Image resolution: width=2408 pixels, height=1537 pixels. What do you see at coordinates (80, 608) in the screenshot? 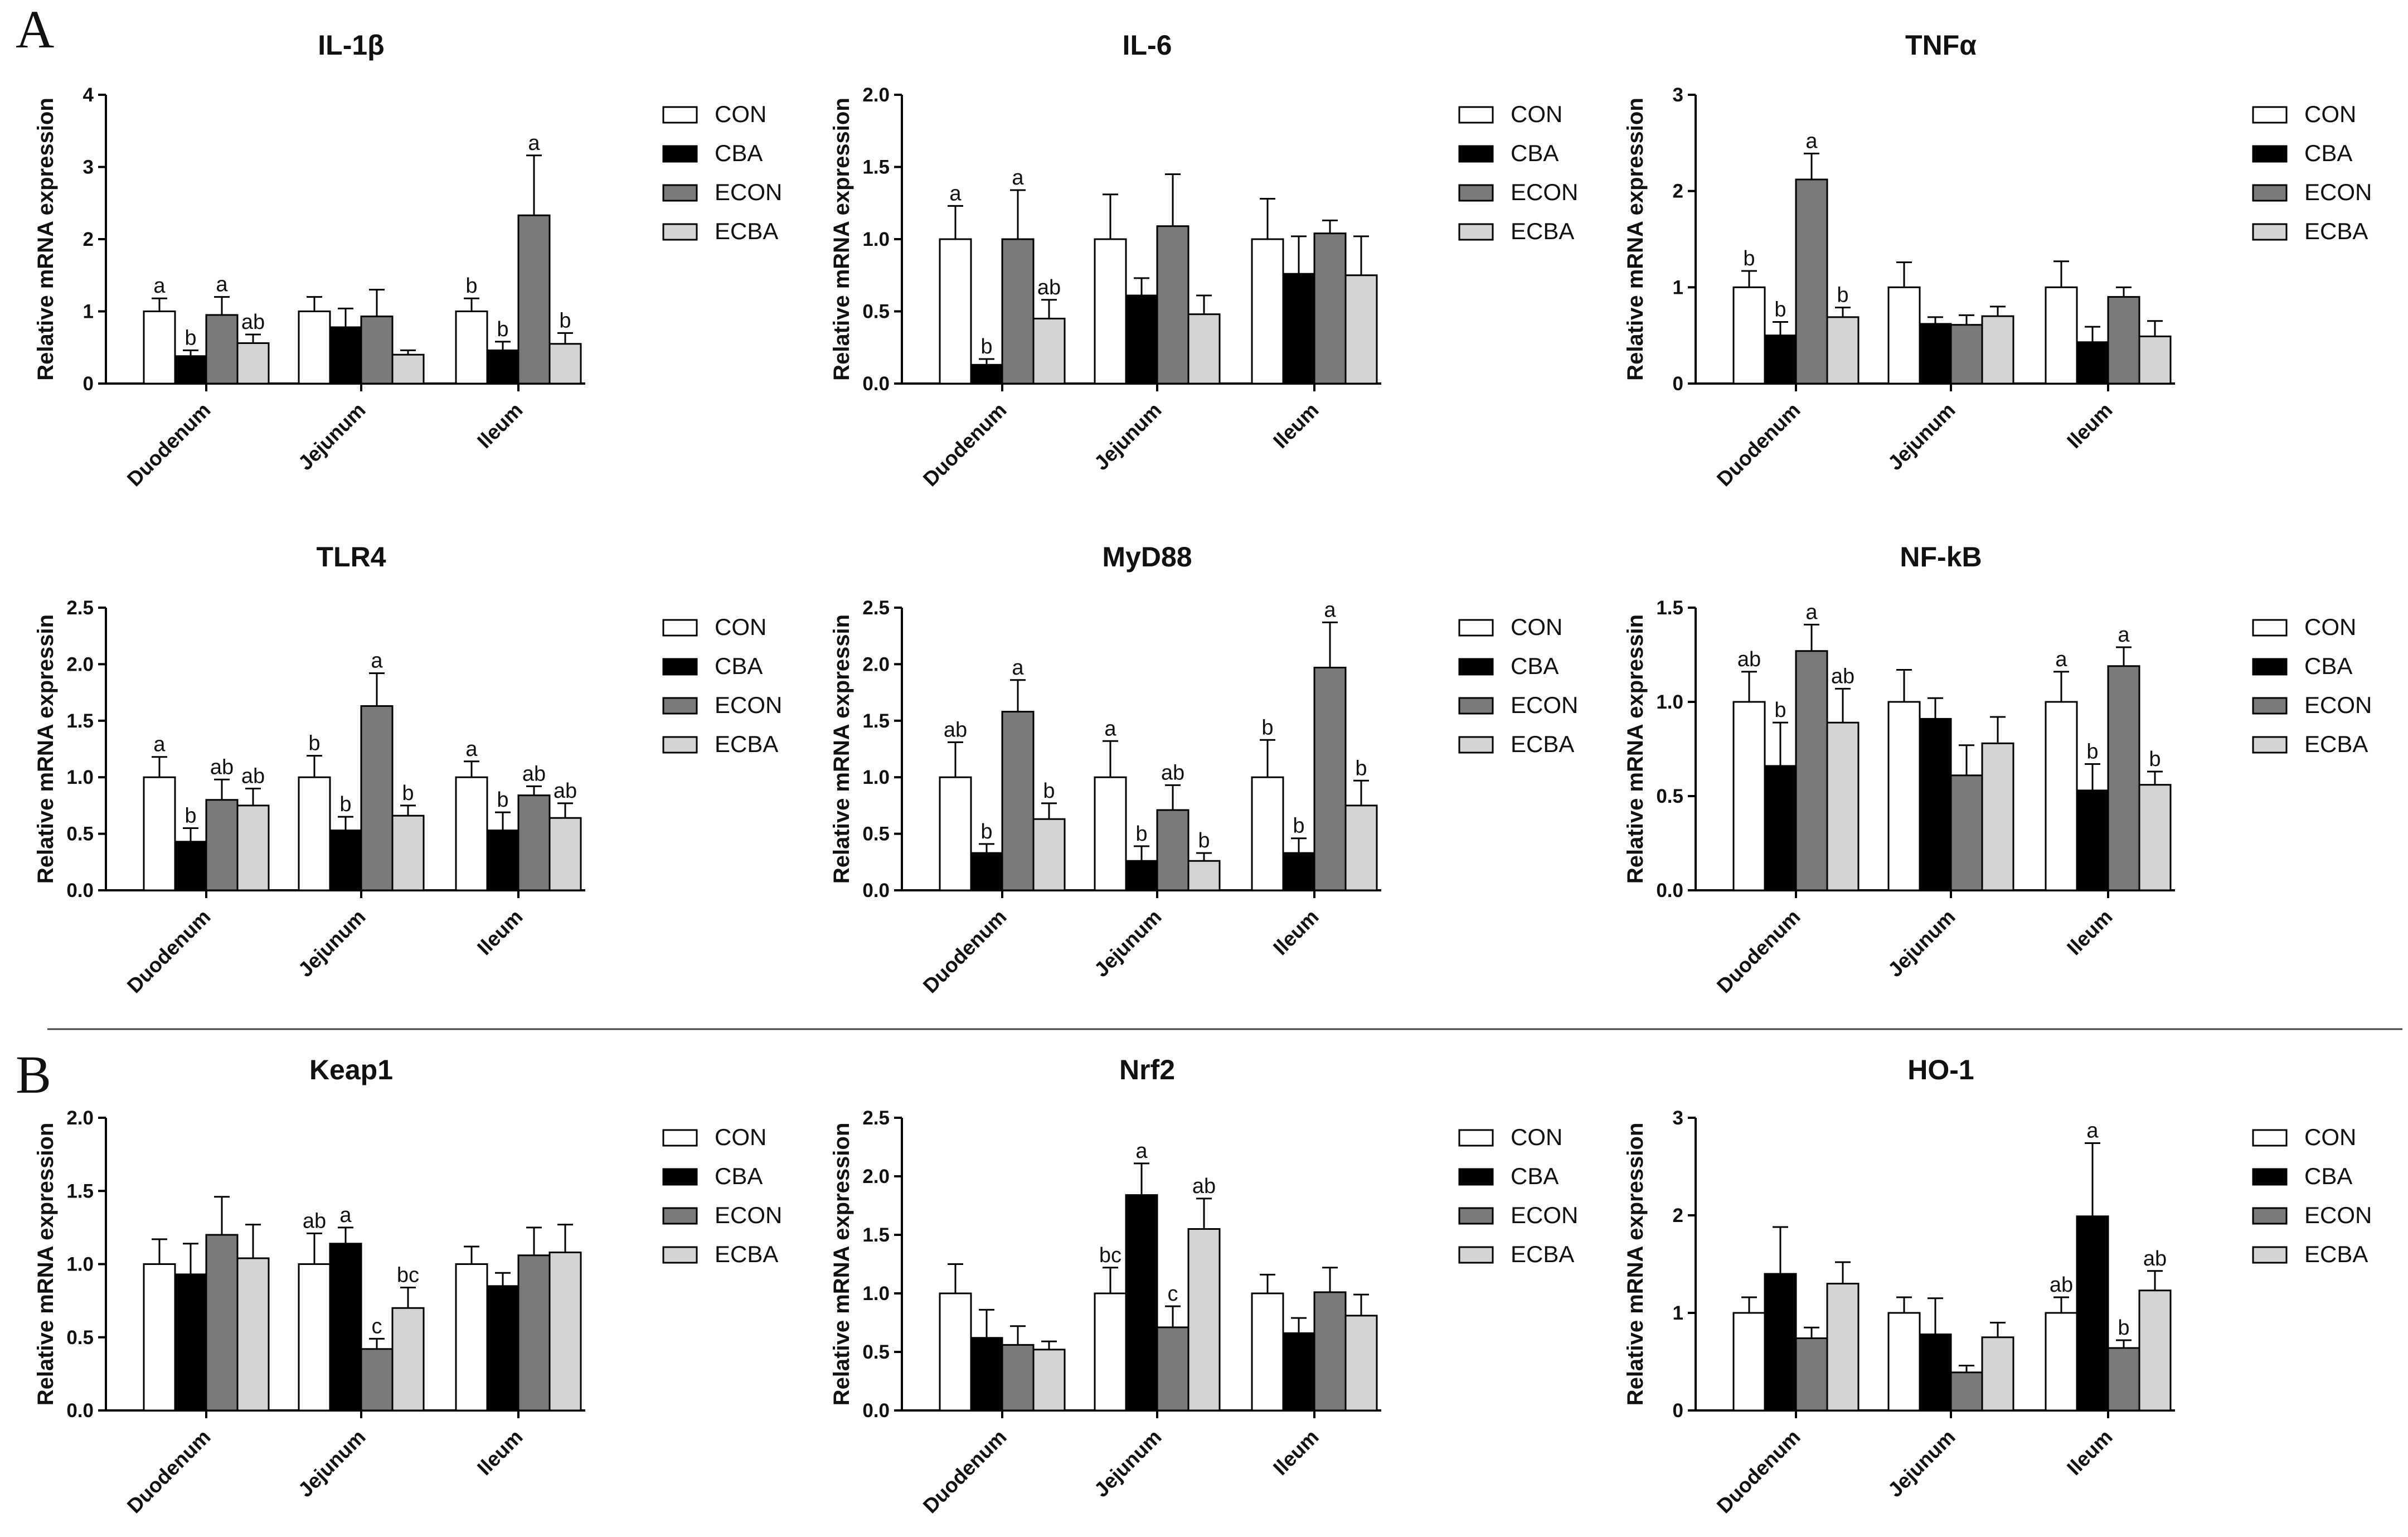
I see `y-tick-label: 2.5` at bounding box center [80, 608].